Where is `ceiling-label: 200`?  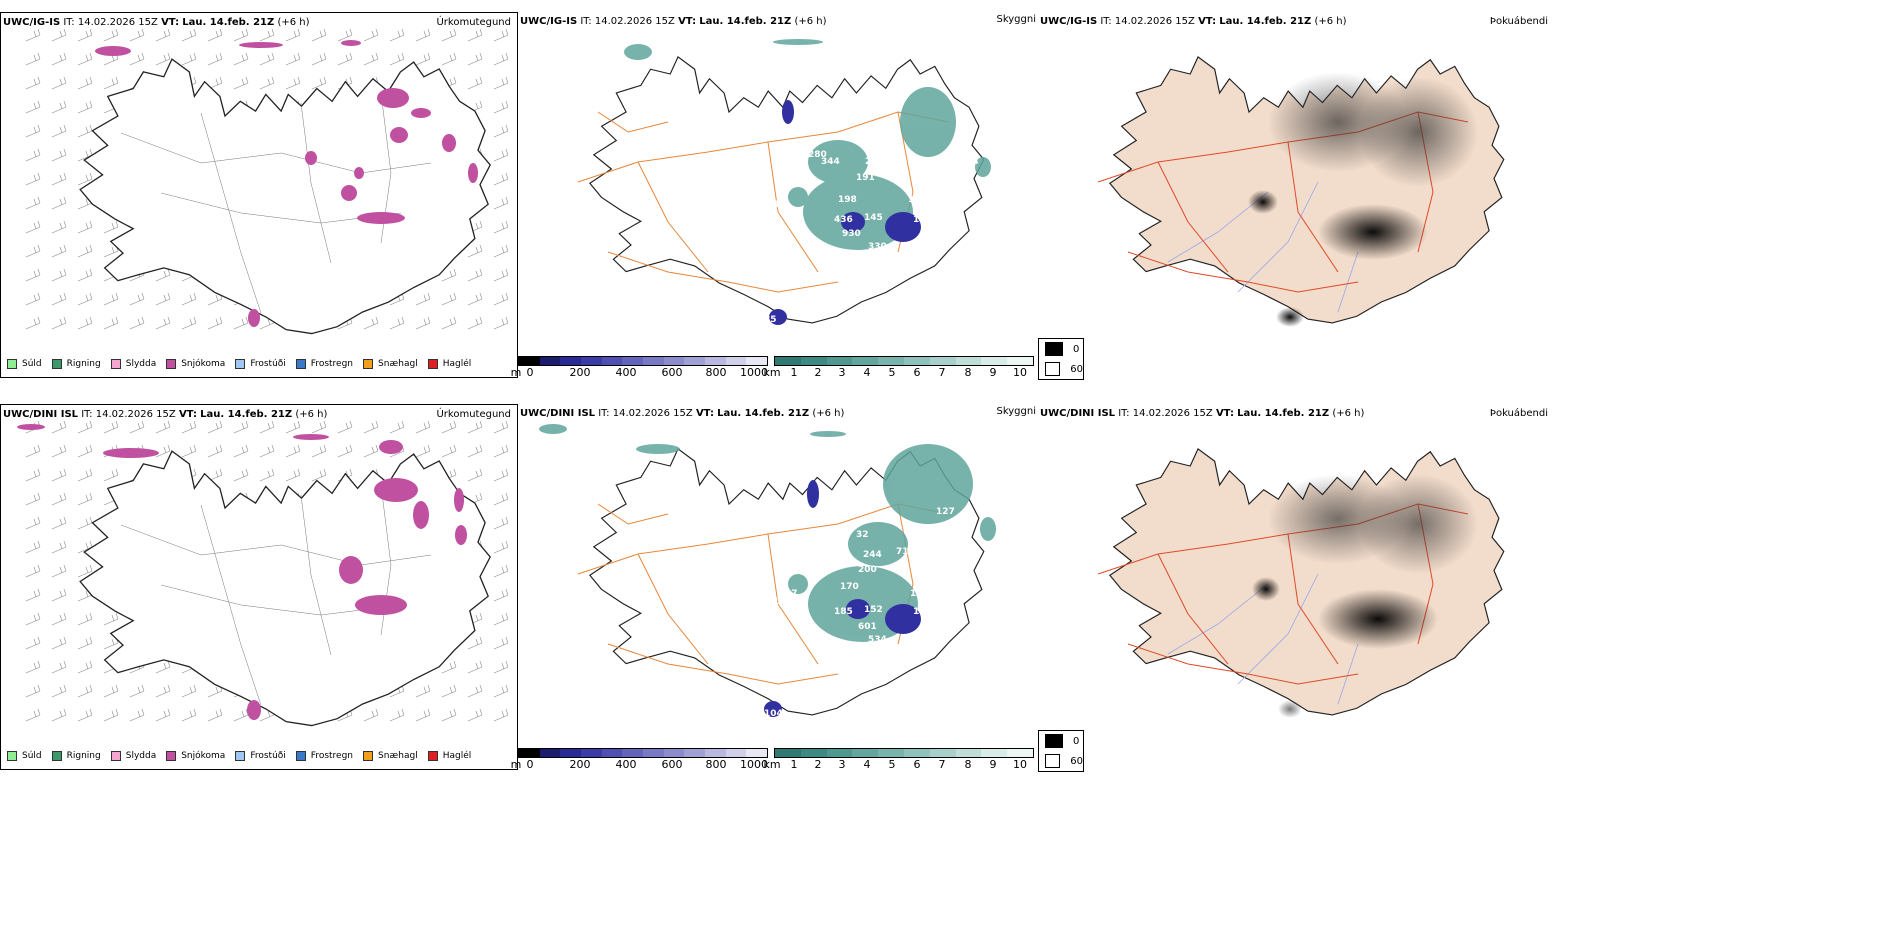
ceiling-label: 200 is located at coordinates (867, 570).